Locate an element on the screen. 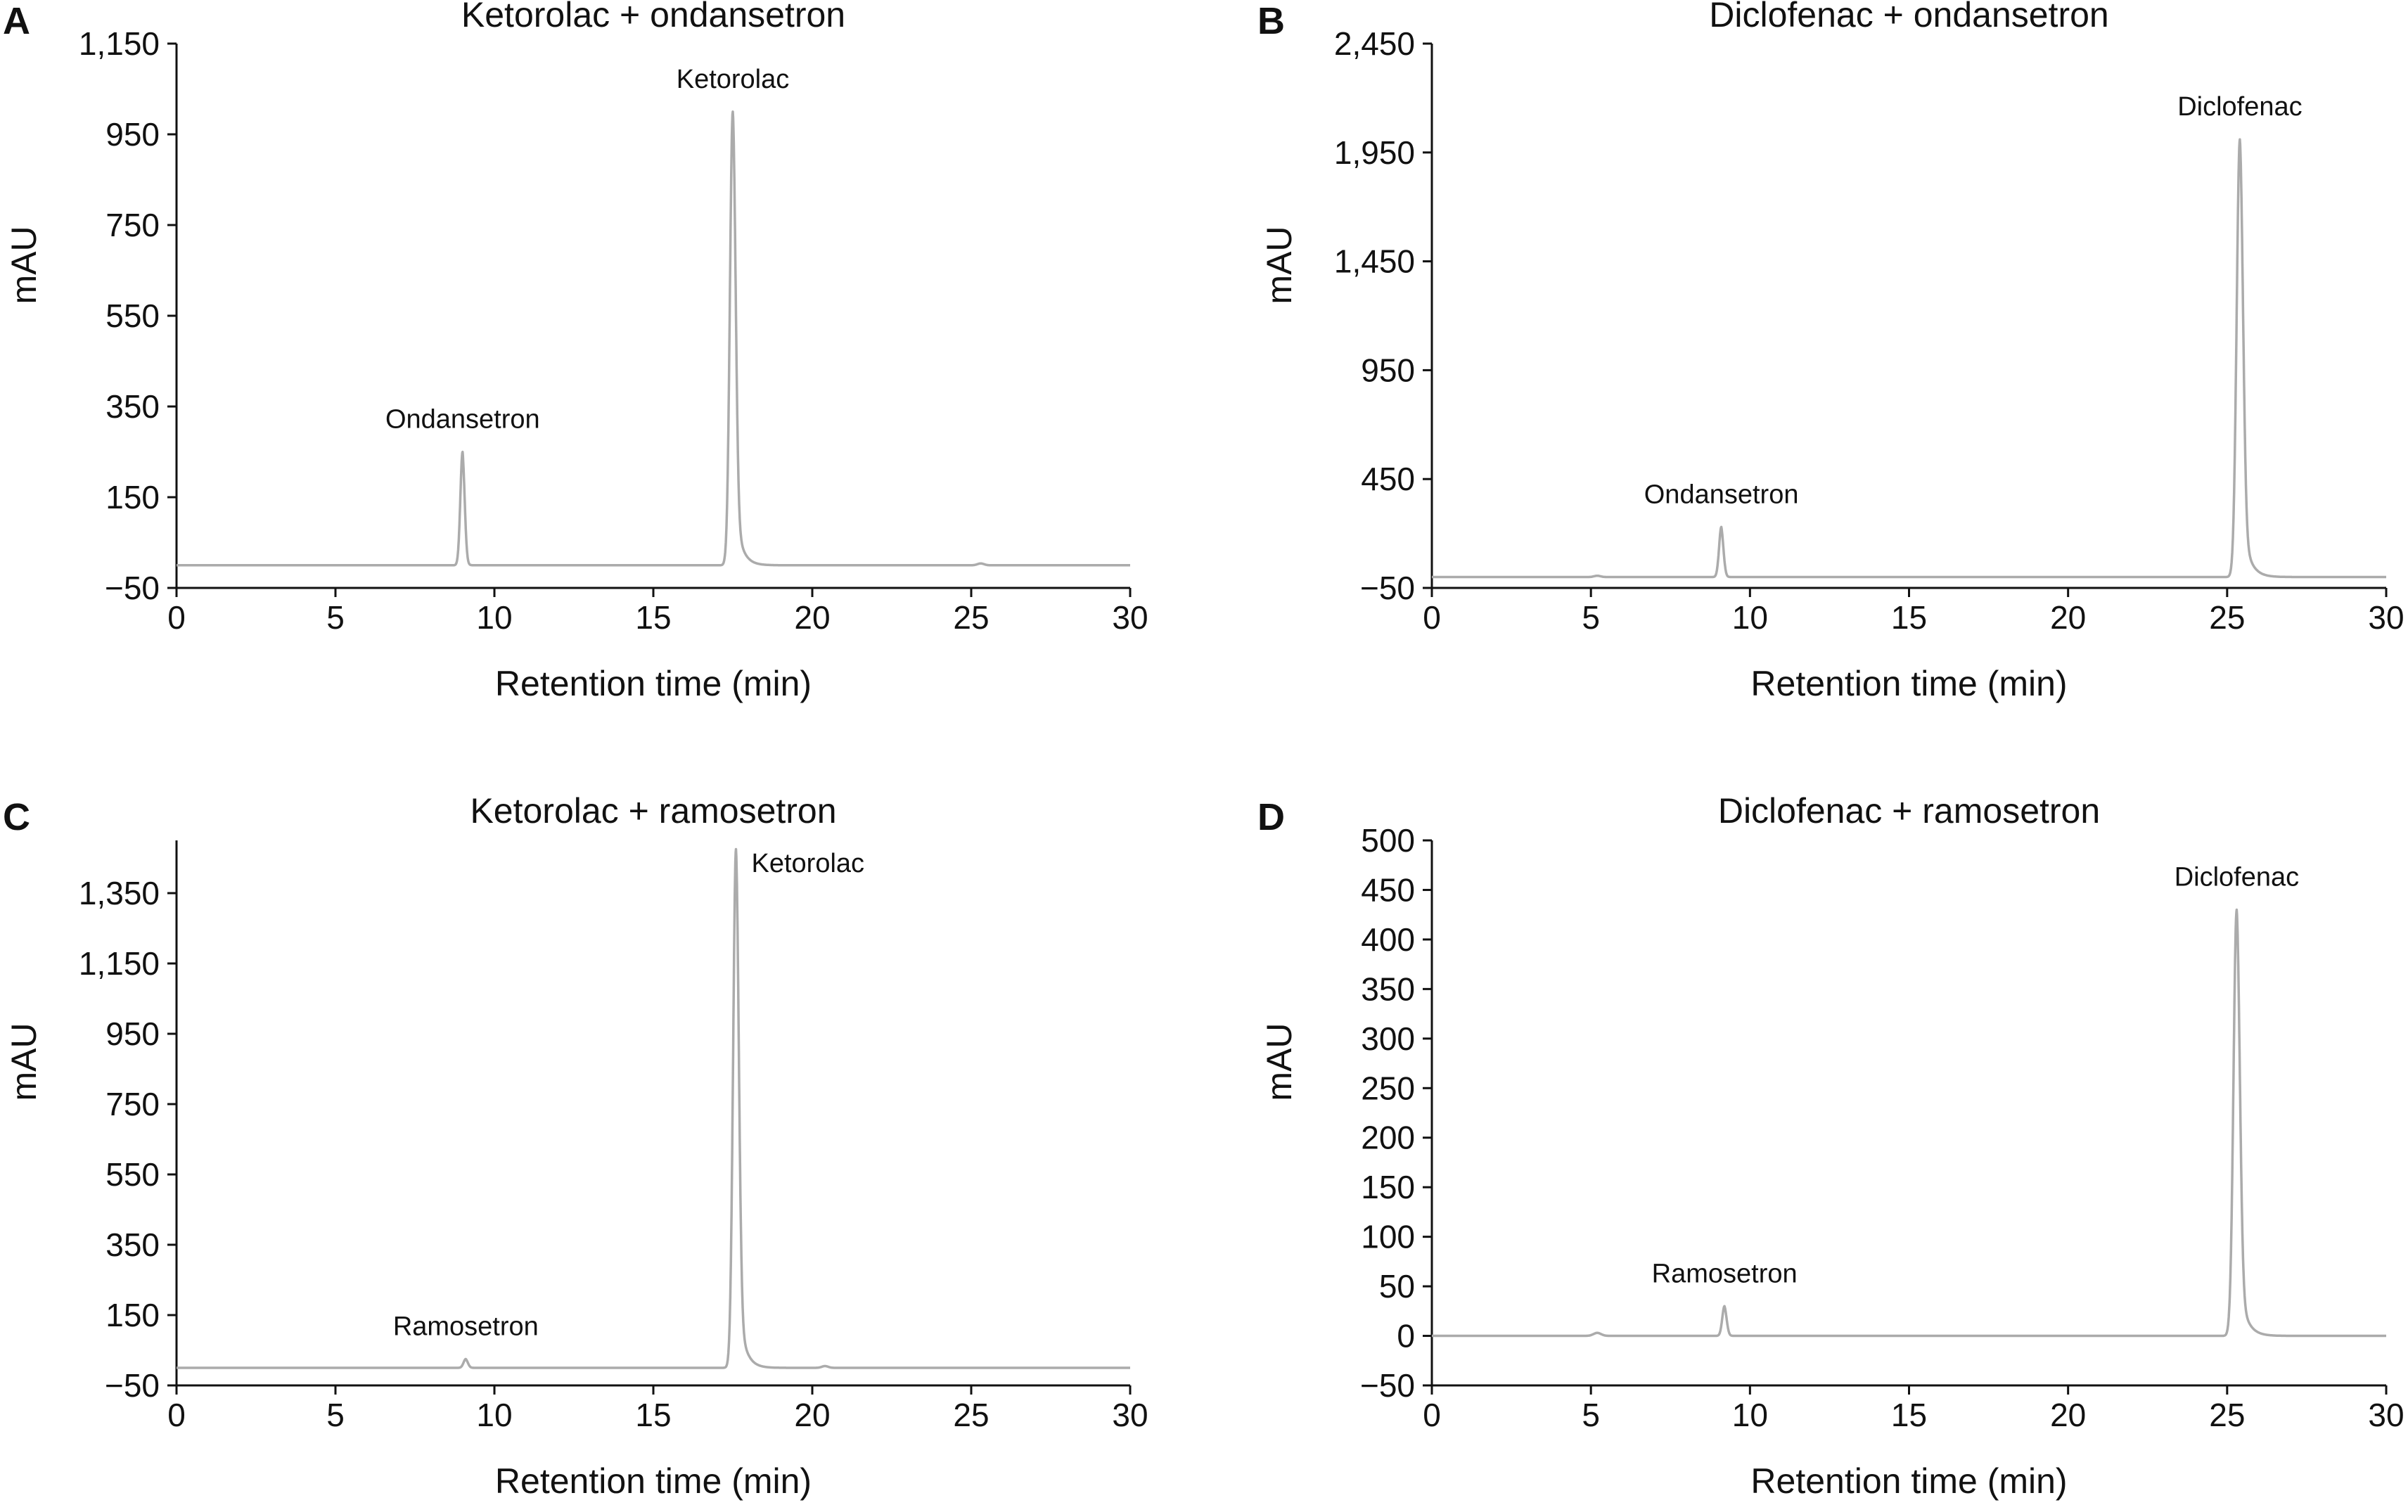 The width and height of the screenshot is (2408, 1512). y-tick-label: 0 is located at coordinates (1406, 1336).